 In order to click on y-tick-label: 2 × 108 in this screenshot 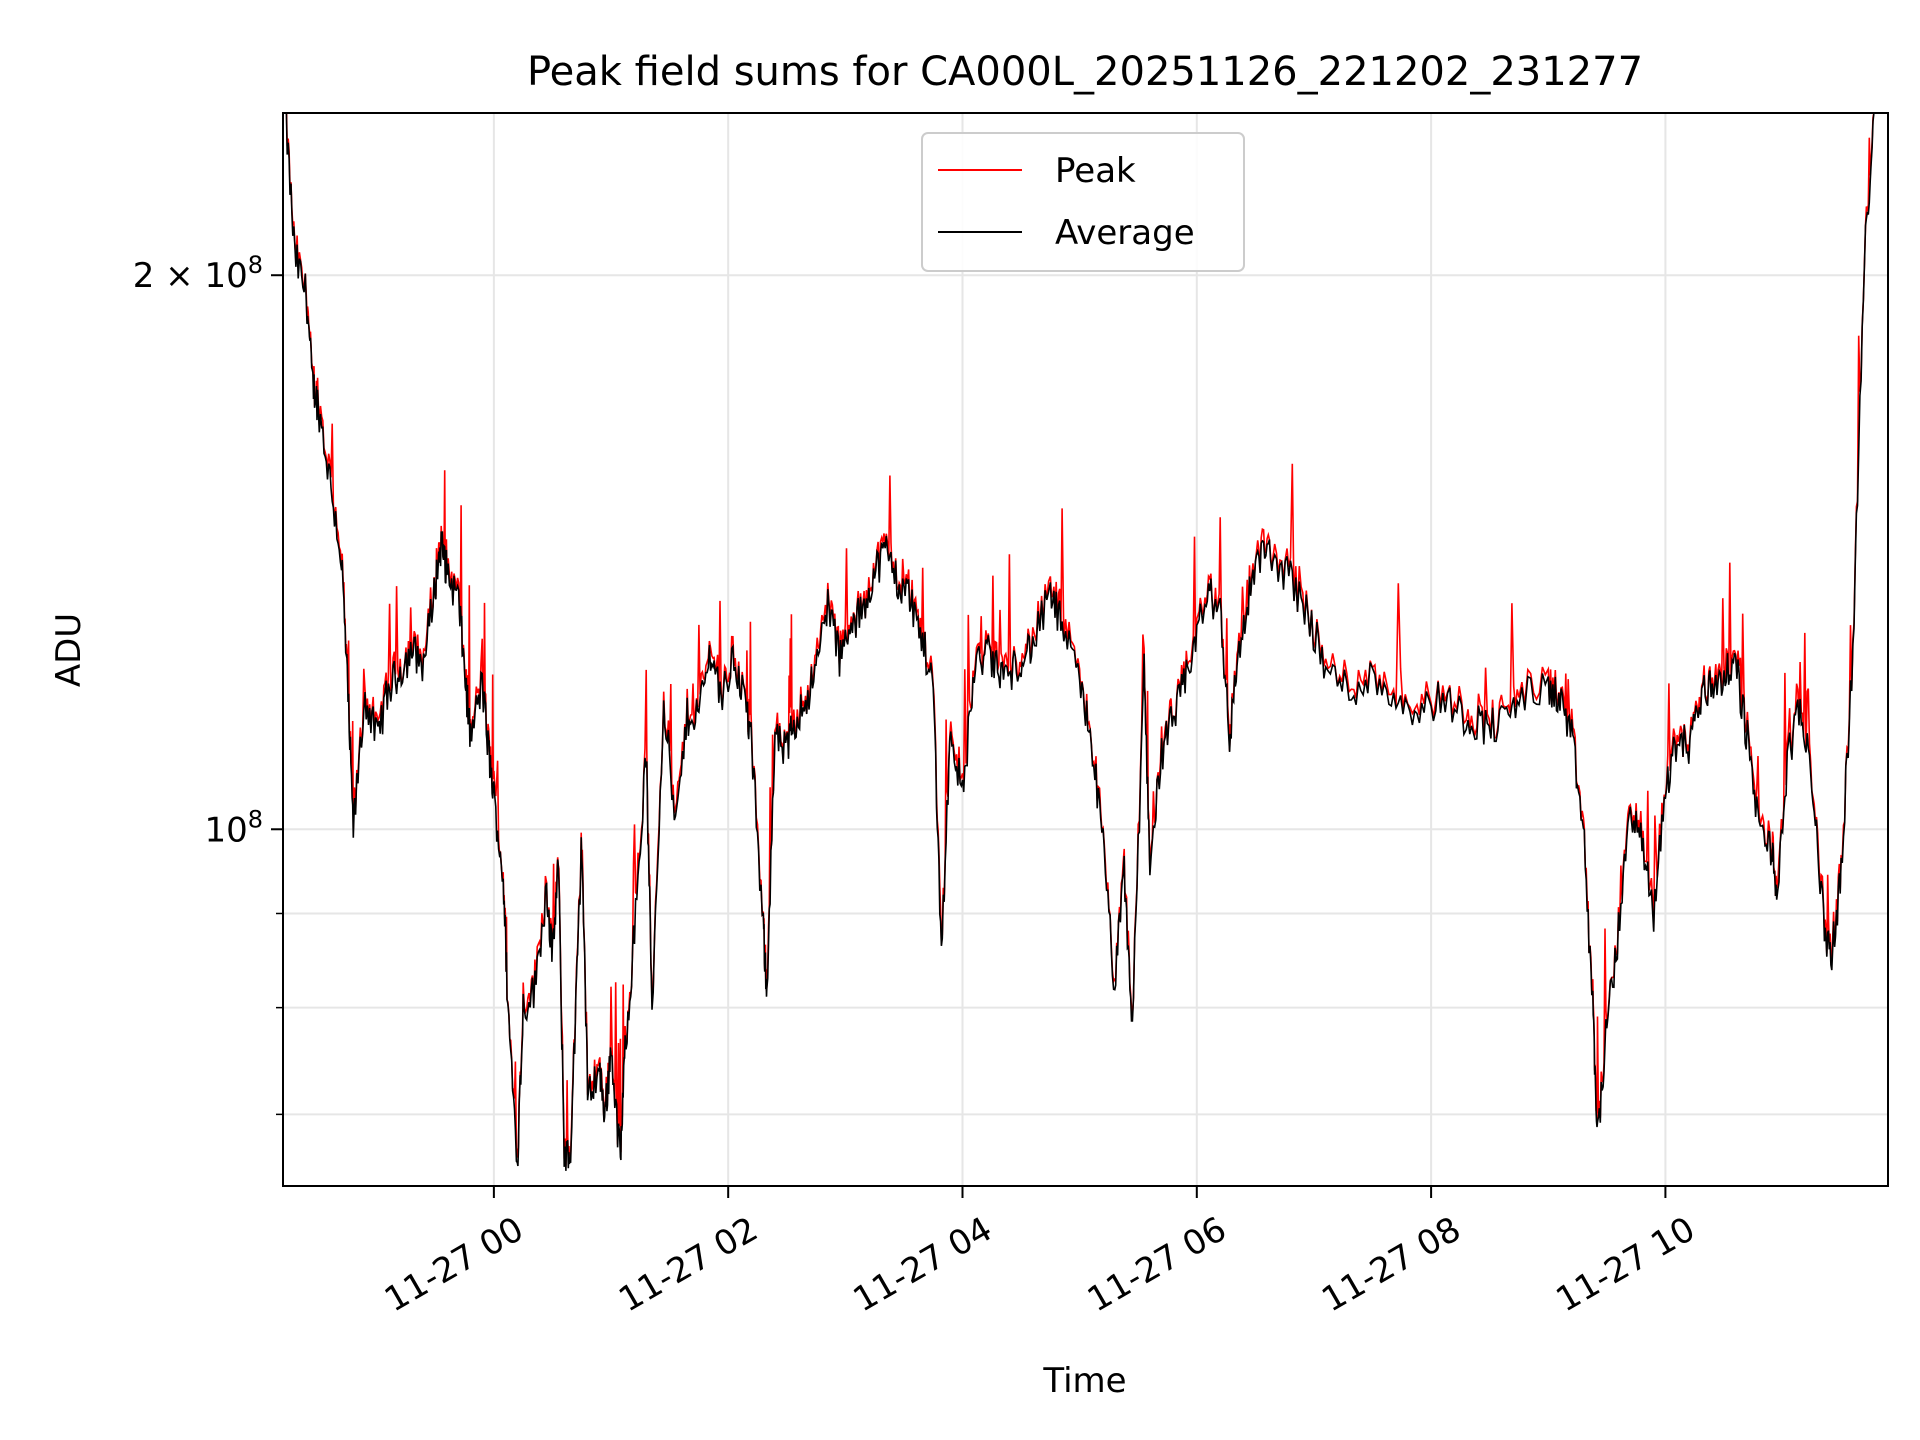, I will do `click(198, 273)`.